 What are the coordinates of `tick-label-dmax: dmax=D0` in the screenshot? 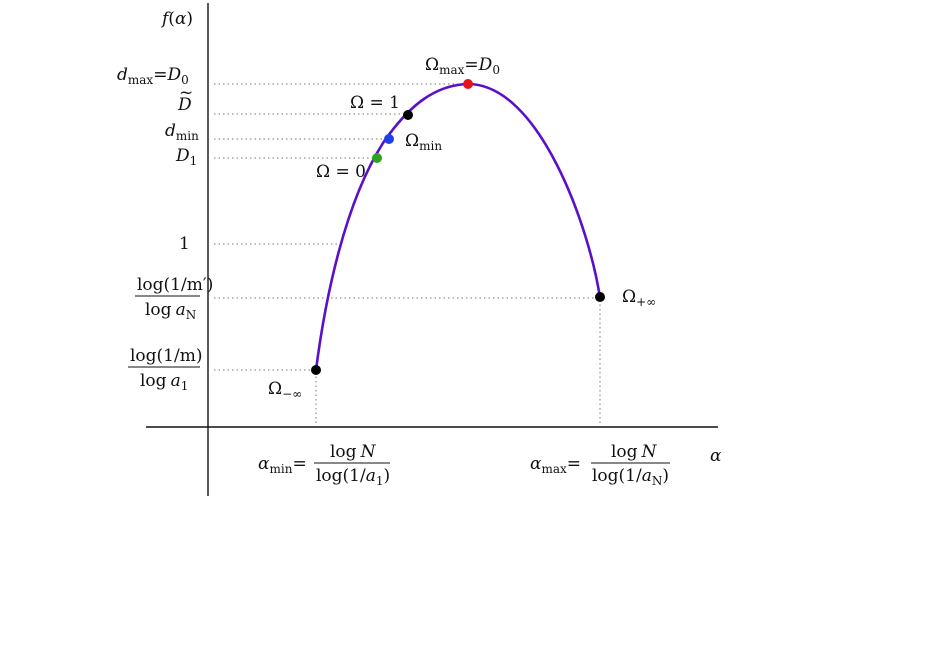 It's located at (153, 76).